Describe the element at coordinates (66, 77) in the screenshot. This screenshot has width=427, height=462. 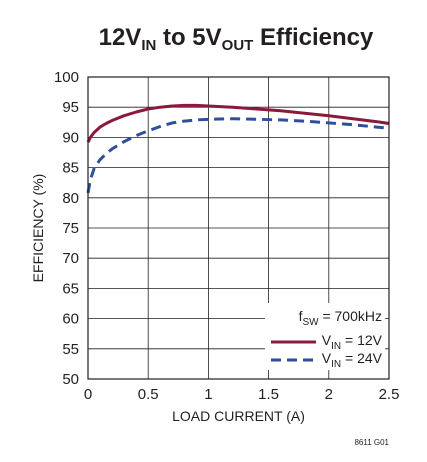
I see `y-tick-label: 100` at that location.